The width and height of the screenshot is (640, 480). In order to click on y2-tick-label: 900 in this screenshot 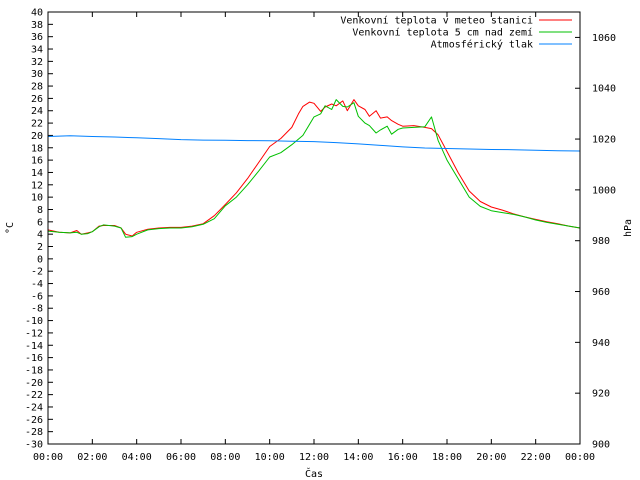, I will do `click(601, 445)`.